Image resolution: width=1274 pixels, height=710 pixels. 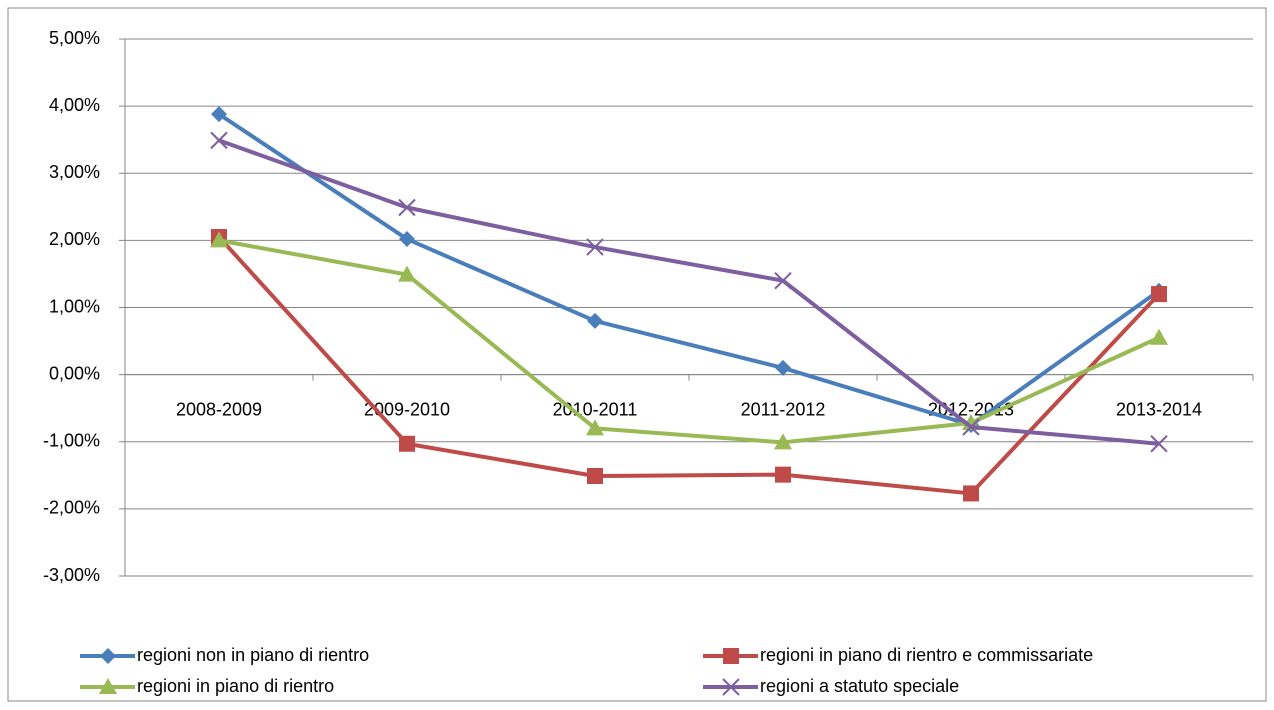 I want to click on y-tick-label: 4,00%, so click(x=74, y=105).